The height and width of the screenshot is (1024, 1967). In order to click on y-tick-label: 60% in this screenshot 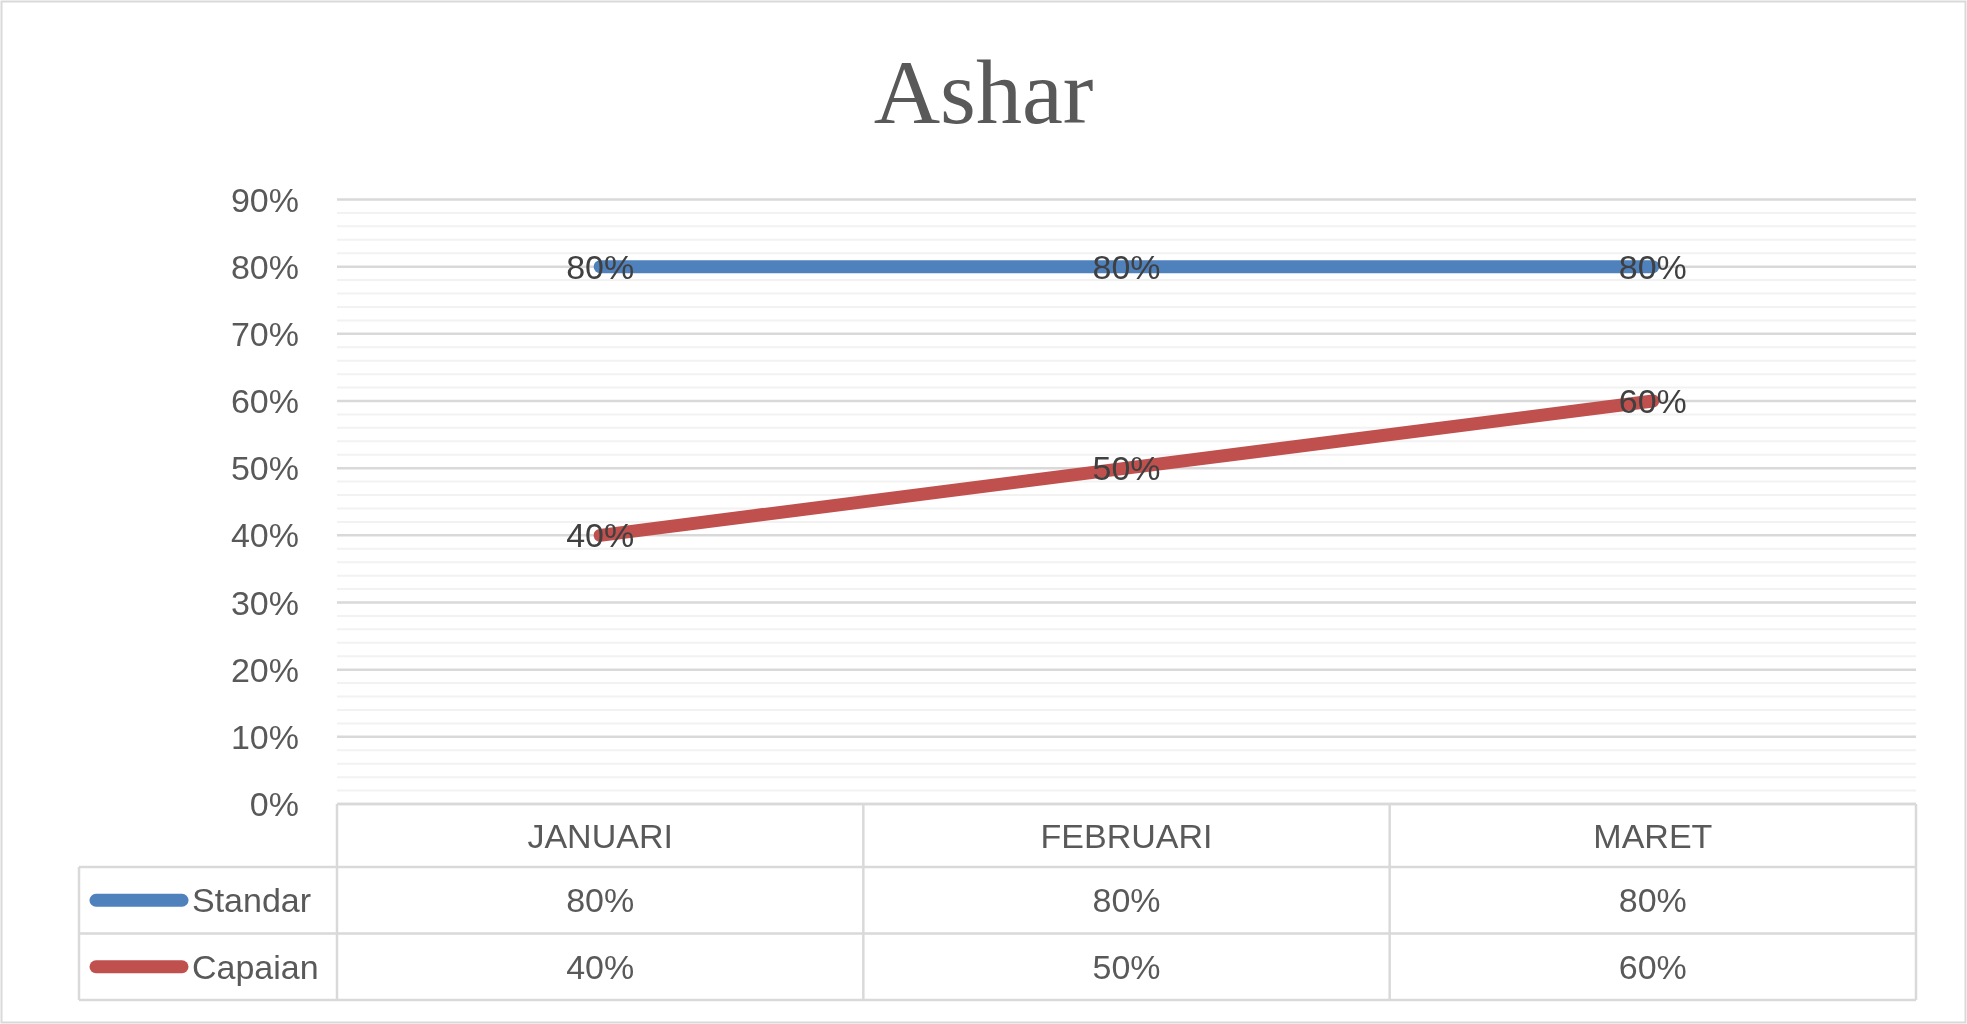, I will do `click(264, 401)`.